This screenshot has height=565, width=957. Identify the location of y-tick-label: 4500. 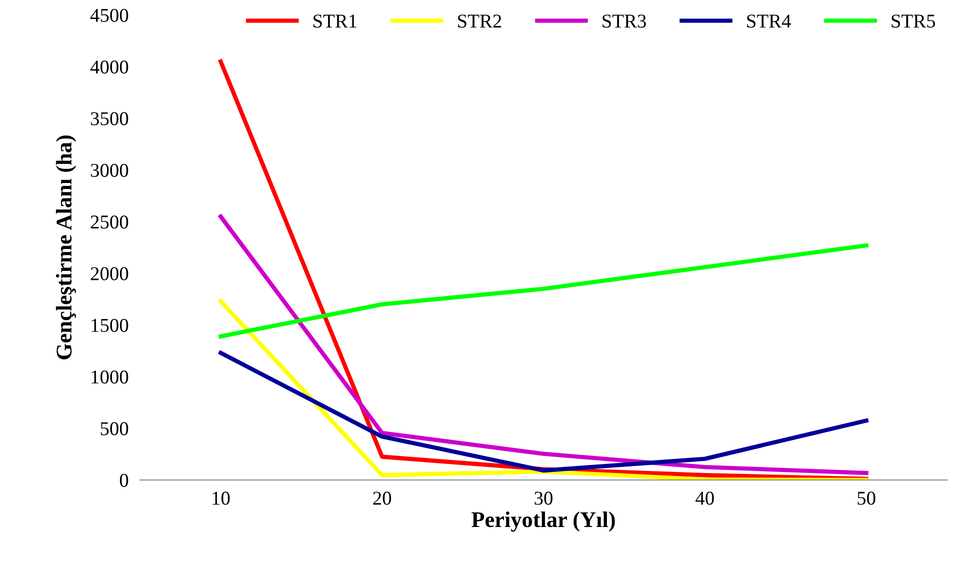
(109, 15).